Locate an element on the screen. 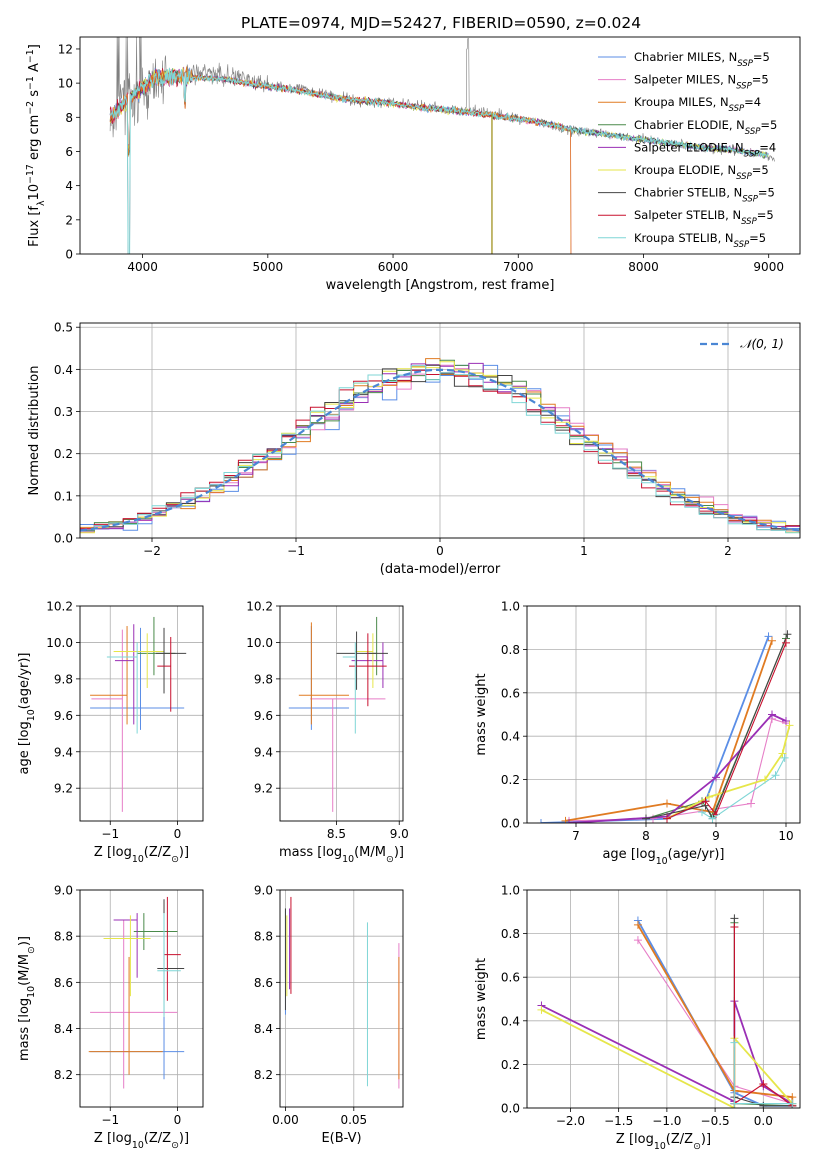  x-tick-label: 2 is located at coordinates (728, 551).